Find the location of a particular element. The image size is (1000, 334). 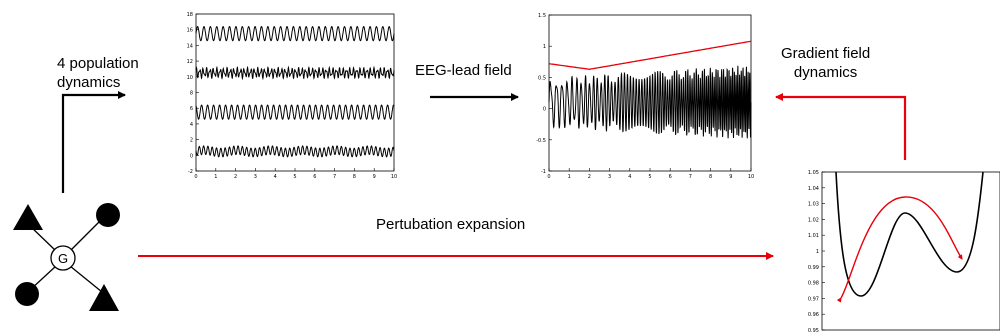

y-tick-label: 0.96 is located at coordinates (813, 315).